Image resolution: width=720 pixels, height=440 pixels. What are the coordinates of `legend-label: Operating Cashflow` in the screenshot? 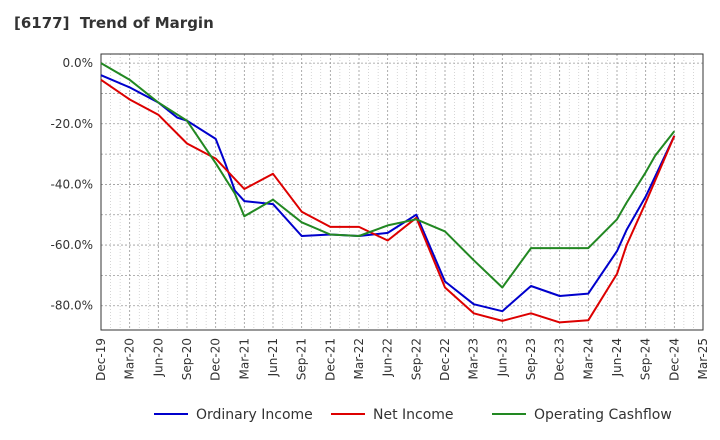 It's located at (603, 415).